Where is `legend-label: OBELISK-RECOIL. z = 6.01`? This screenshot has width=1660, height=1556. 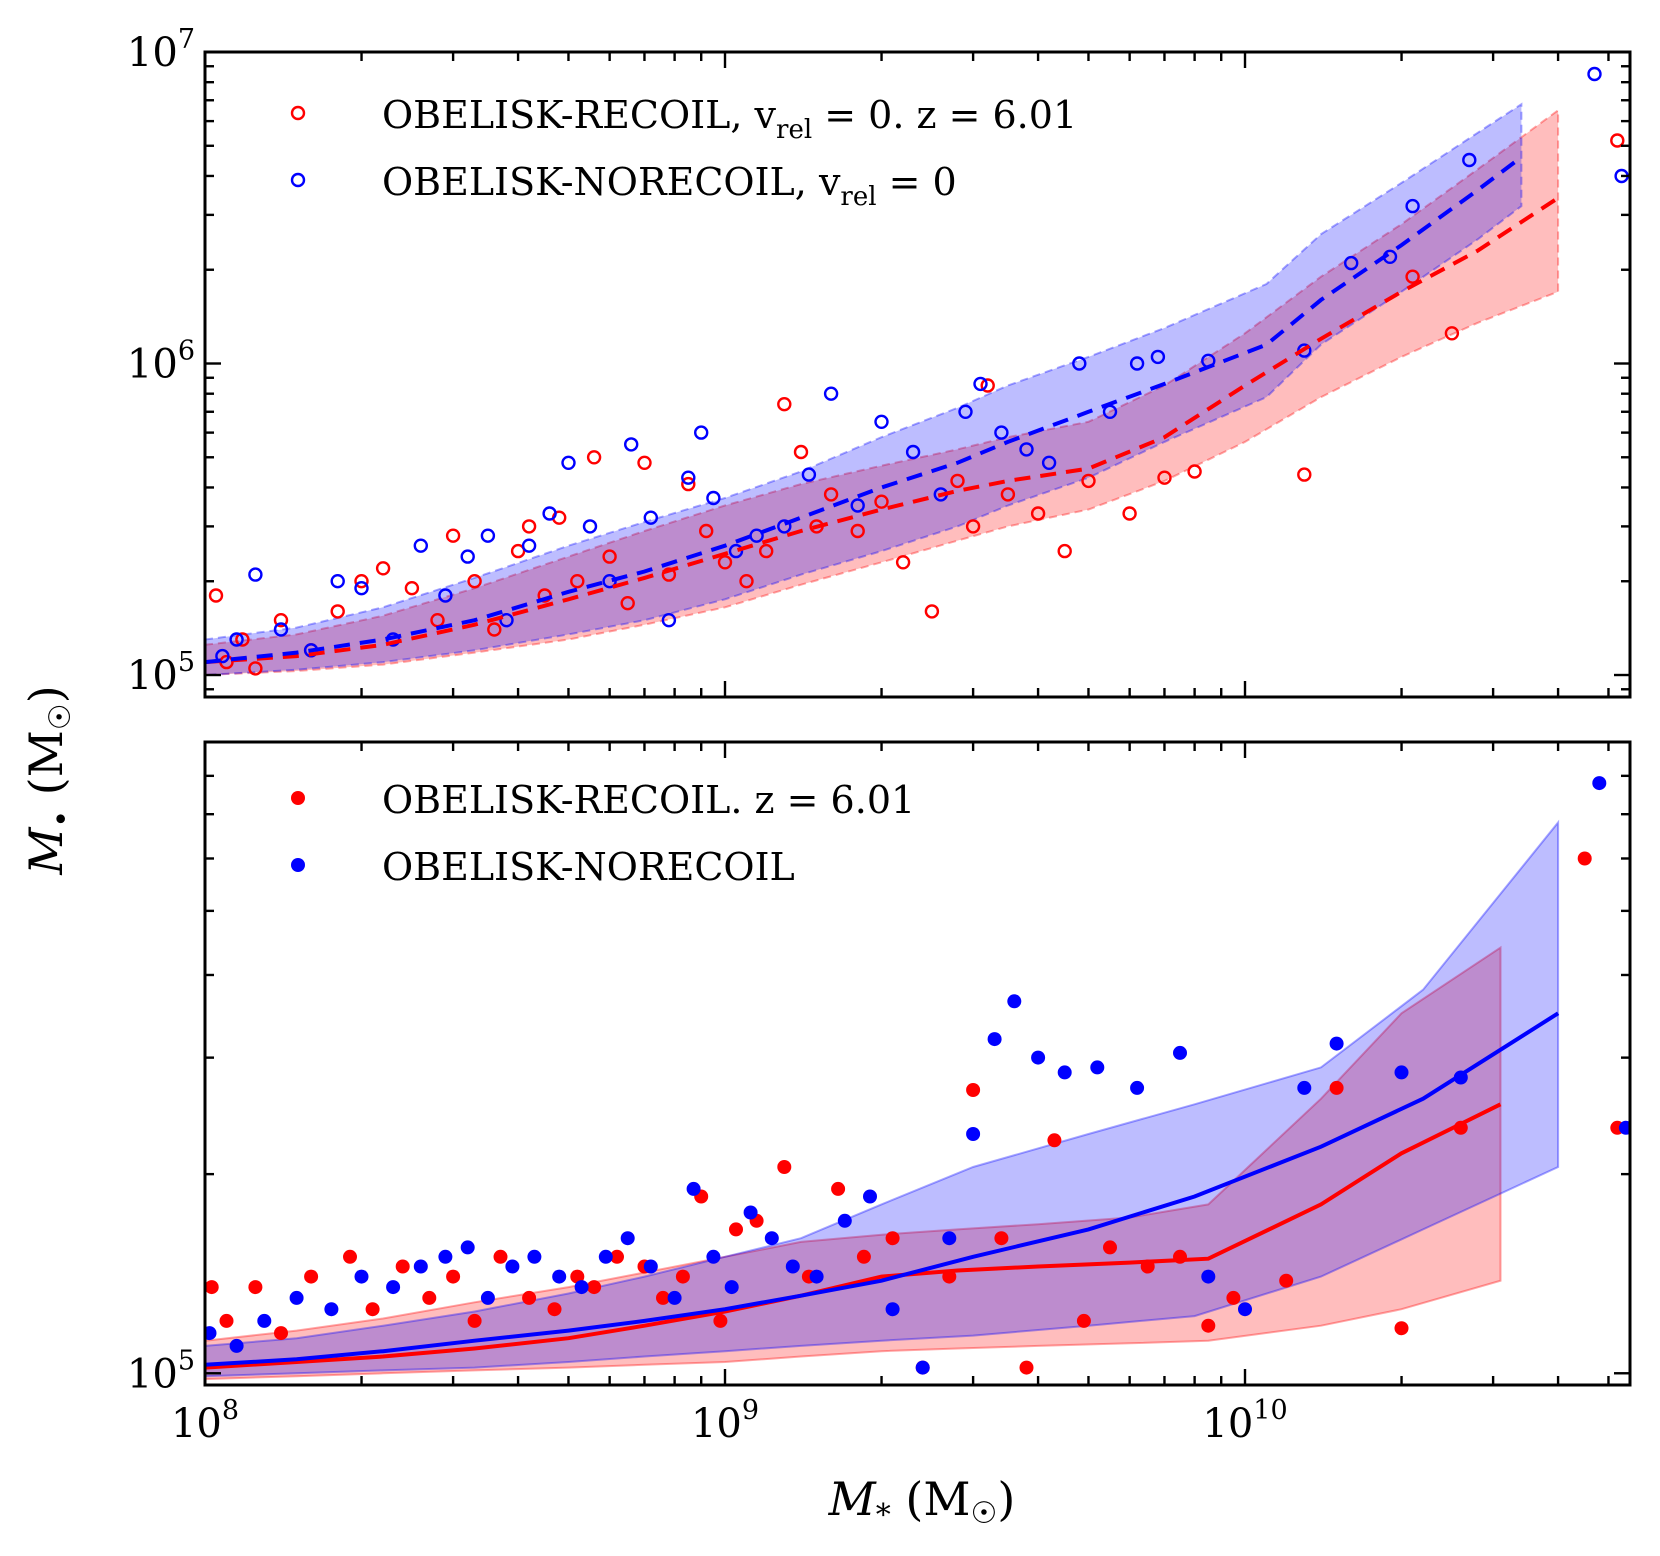 legend-label: OBELISK-RECOIL. z = 6.01 is located at coordinates (648, 800).